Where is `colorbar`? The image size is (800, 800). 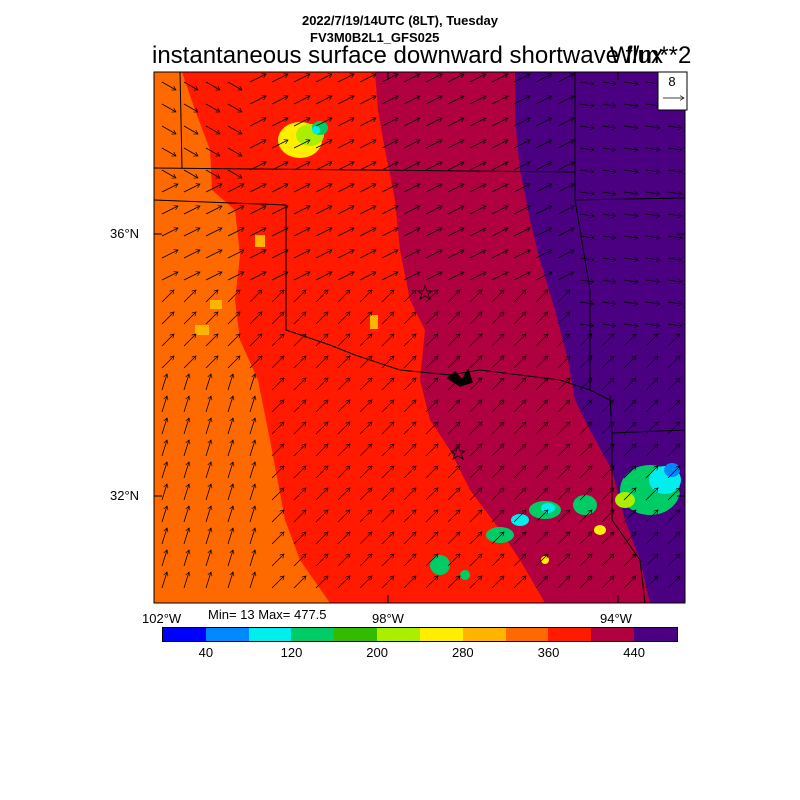 colorbar is located at coordinates (420, 634).